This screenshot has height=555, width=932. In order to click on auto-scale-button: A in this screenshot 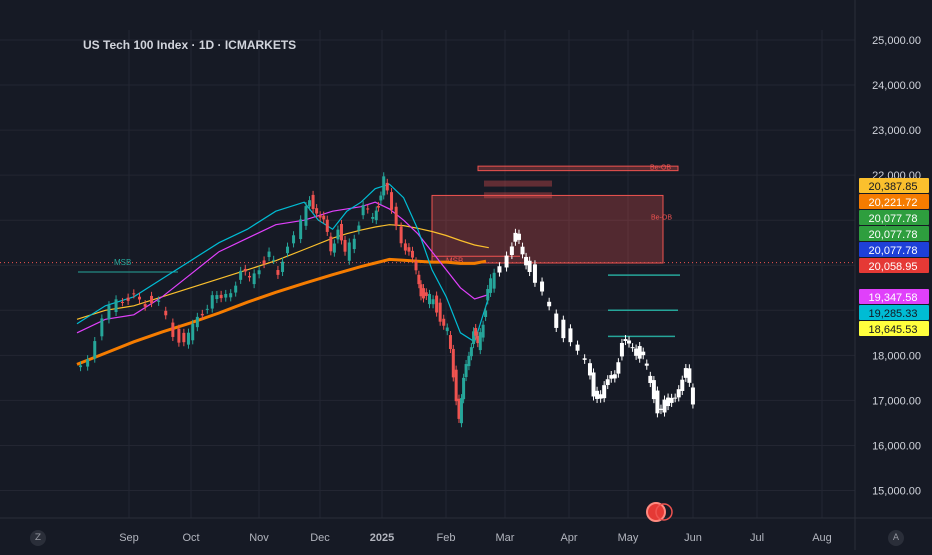, I will do `click(896, 538)`.